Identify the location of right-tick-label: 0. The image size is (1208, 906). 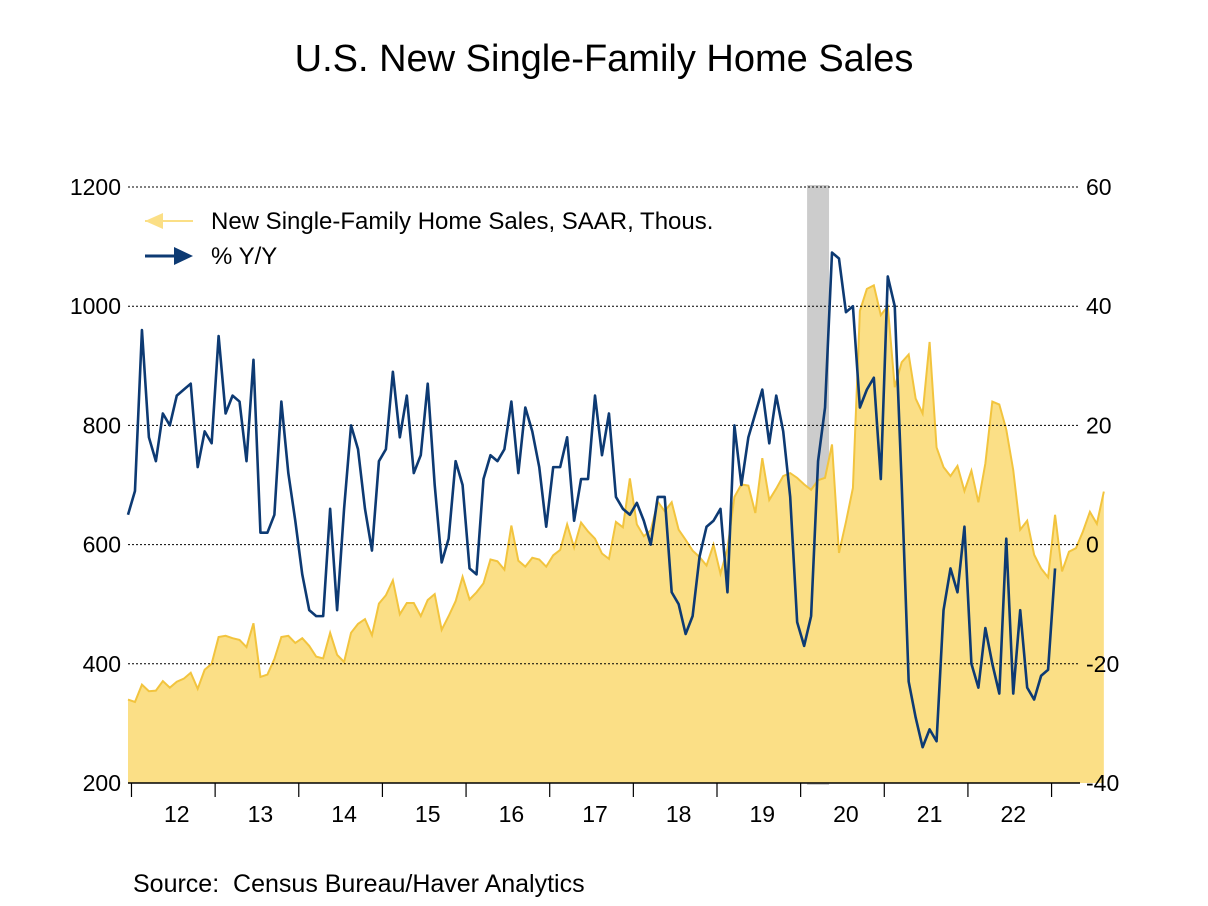
(1092, 545).